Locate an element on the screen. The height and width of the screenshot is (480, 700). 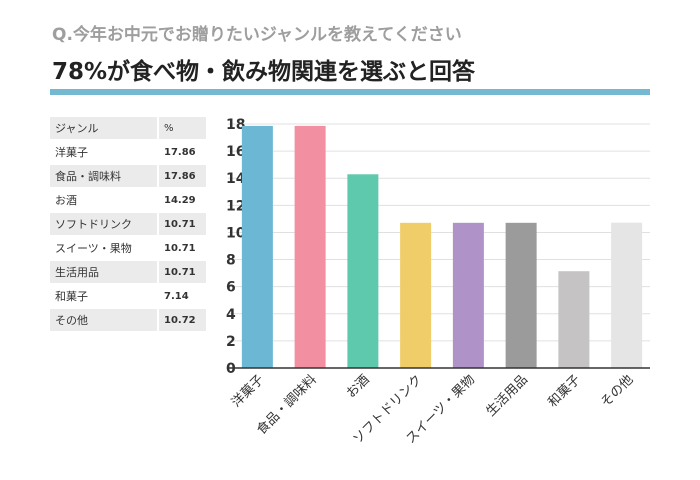
table-cell-genre: スイーツ・果物 is located at coordinates (93, 248).